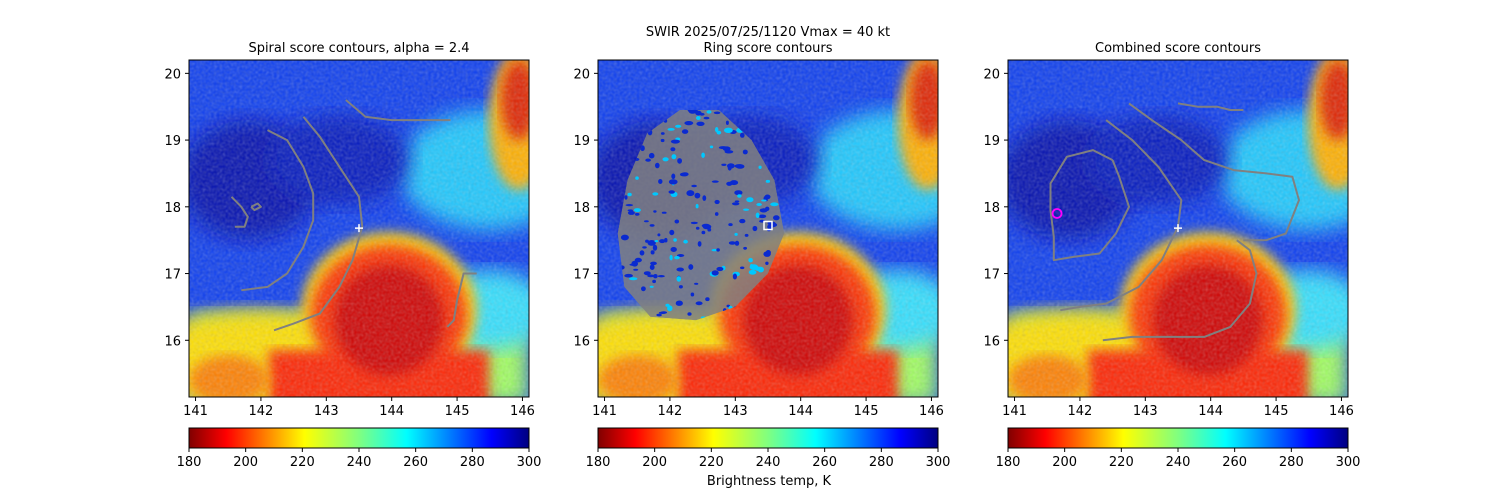  What do you see at coordinates (1080, 411) in the screenshot?
I see `x-tick-label: 142` at bounding box center [1080, 411].